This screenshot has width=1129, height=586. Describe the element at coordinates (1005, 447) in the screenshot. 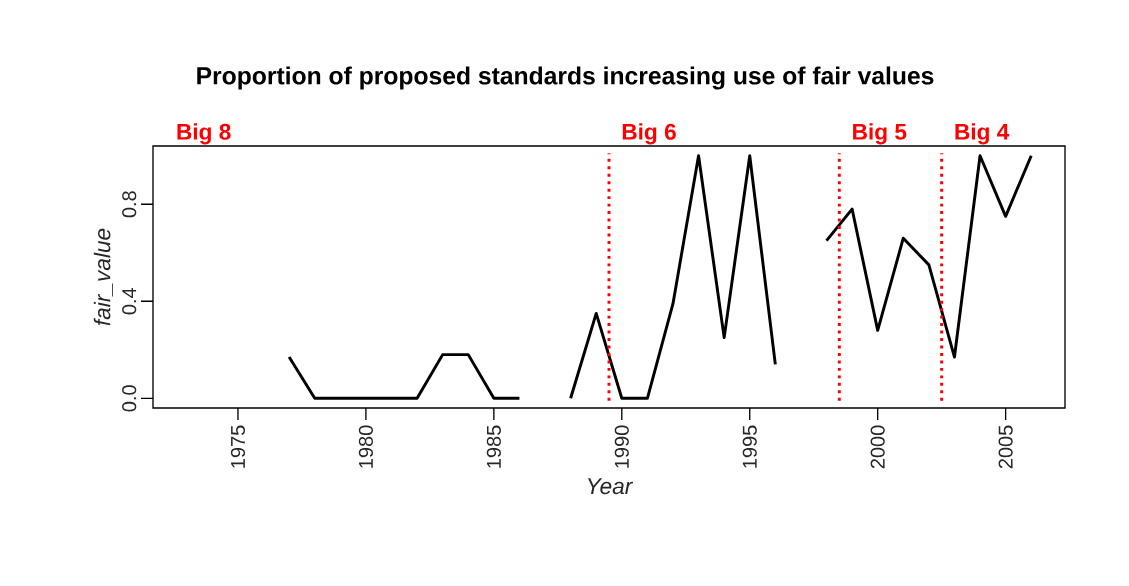

I see `x-tick-label: 2005` at that location.